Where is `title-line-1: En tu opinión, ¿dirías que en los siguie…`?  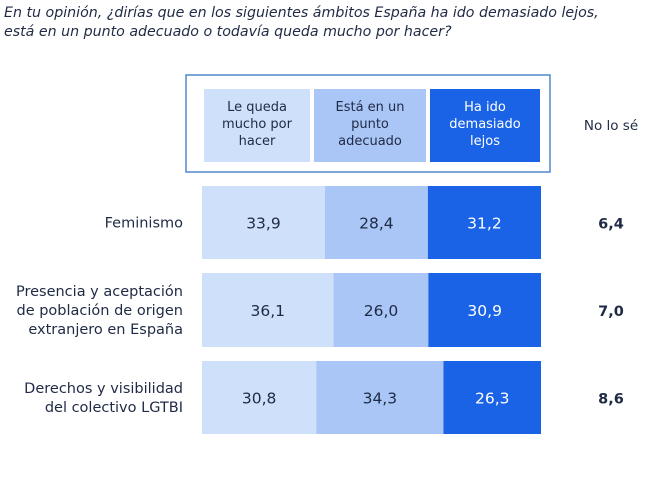 title-line-1: En tu opinión, ¿dirías que en los siguie… is located at coordinates (301, 13).